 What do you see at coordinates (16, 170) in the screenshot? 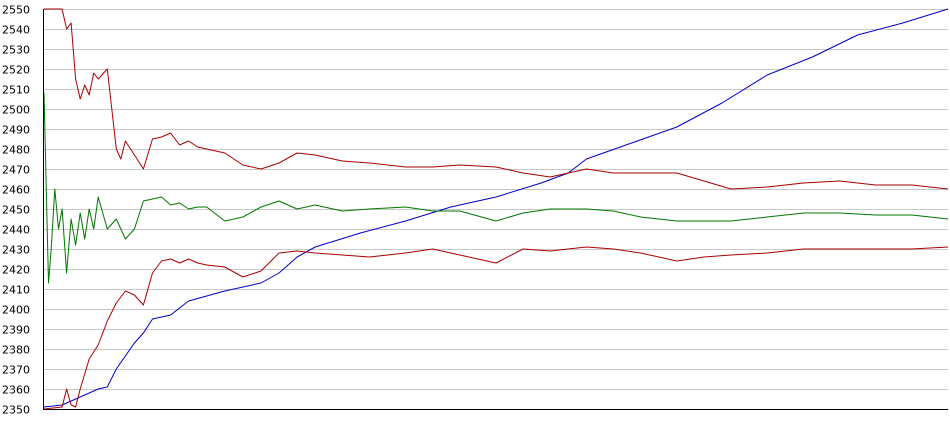
I see `y-tick-label: 2470` at bounding box center [16, 170].